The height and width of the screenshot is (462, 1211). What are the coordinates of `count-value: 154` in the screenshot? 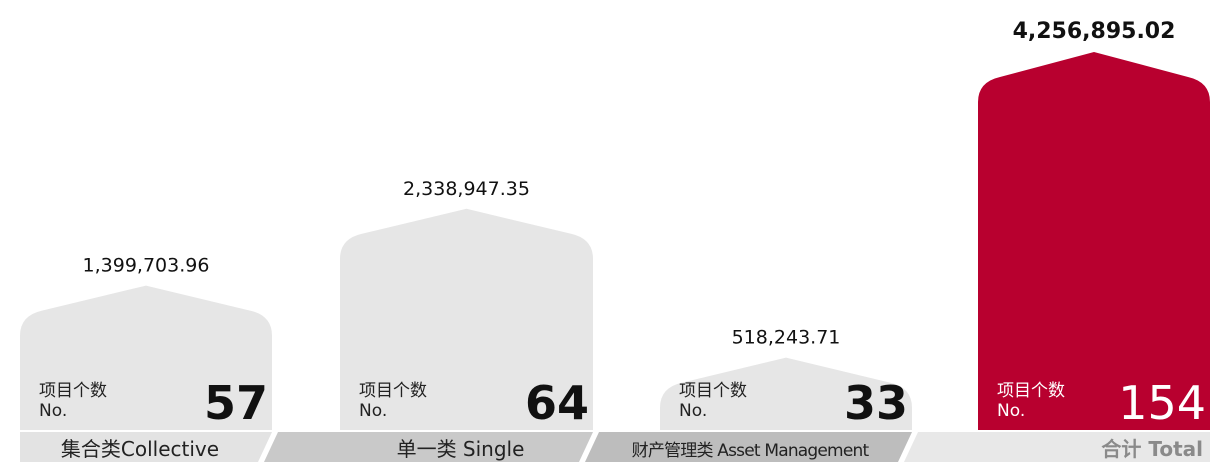 It's located at (1162, 403).